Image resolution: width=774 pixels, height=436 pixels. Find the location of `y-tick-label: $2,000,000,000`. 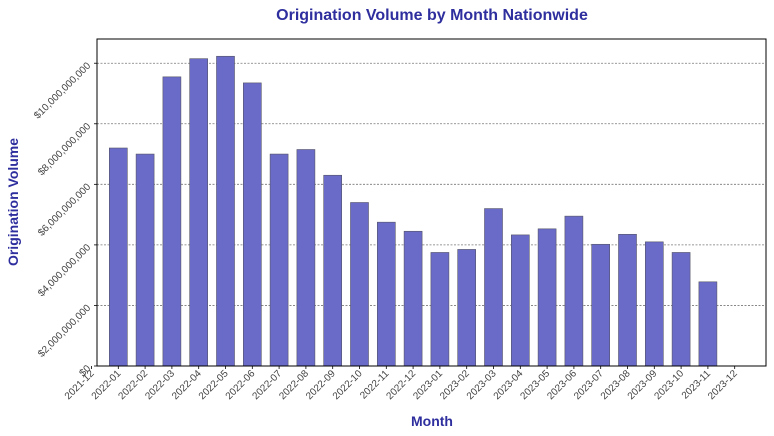

y-tick-label: $2,000,000,000 is located at coordinates (64, 330).